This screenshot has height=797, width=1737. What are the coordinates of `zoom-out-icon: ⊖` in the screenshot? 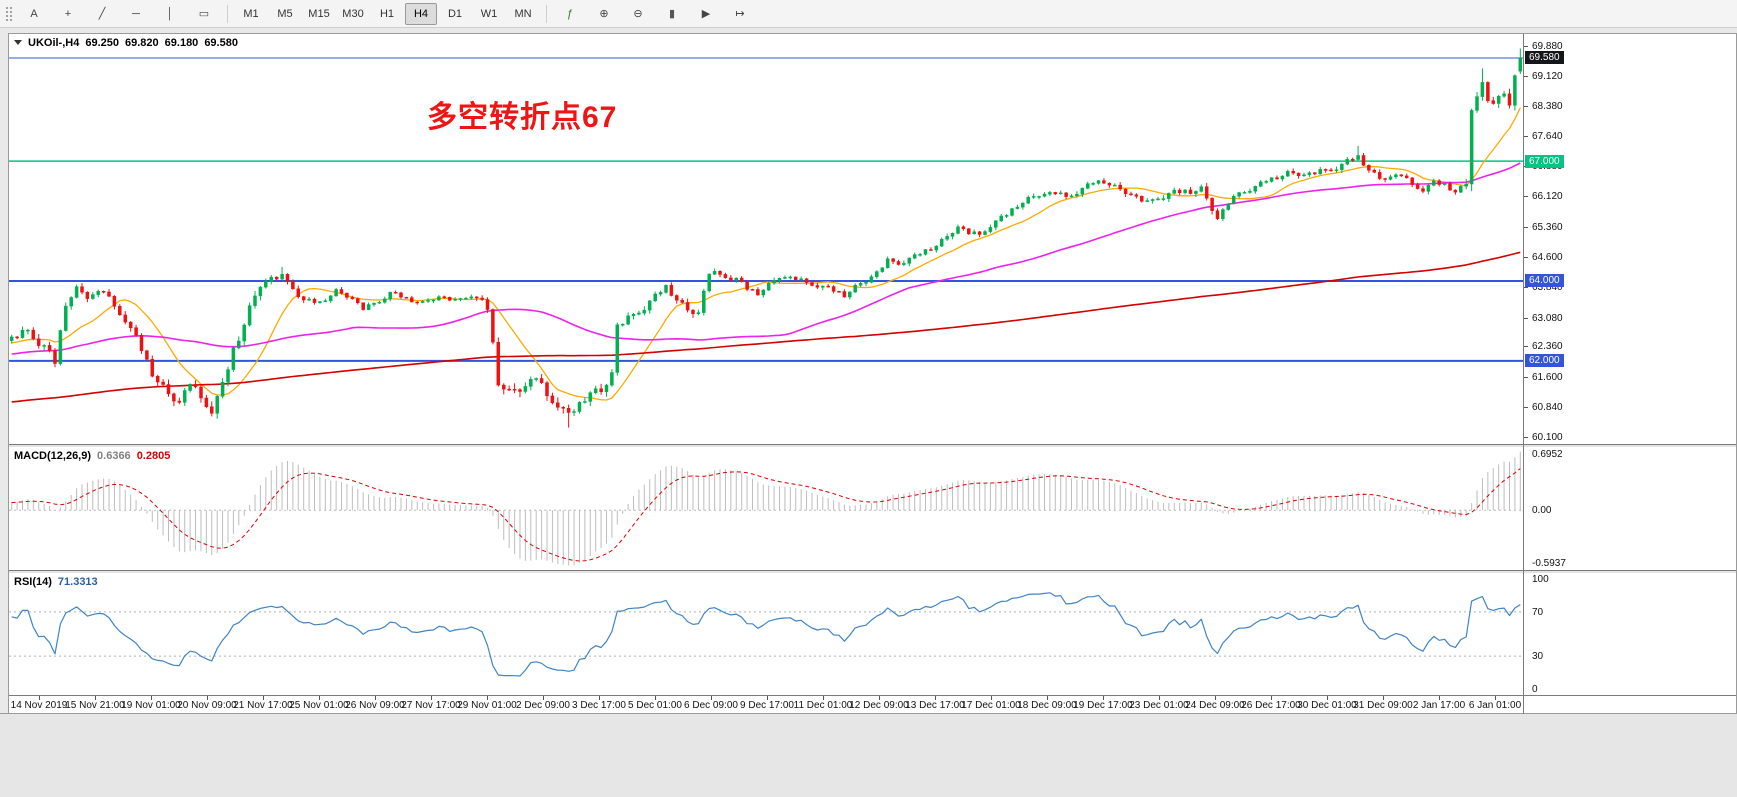 It's located at (638, 14).